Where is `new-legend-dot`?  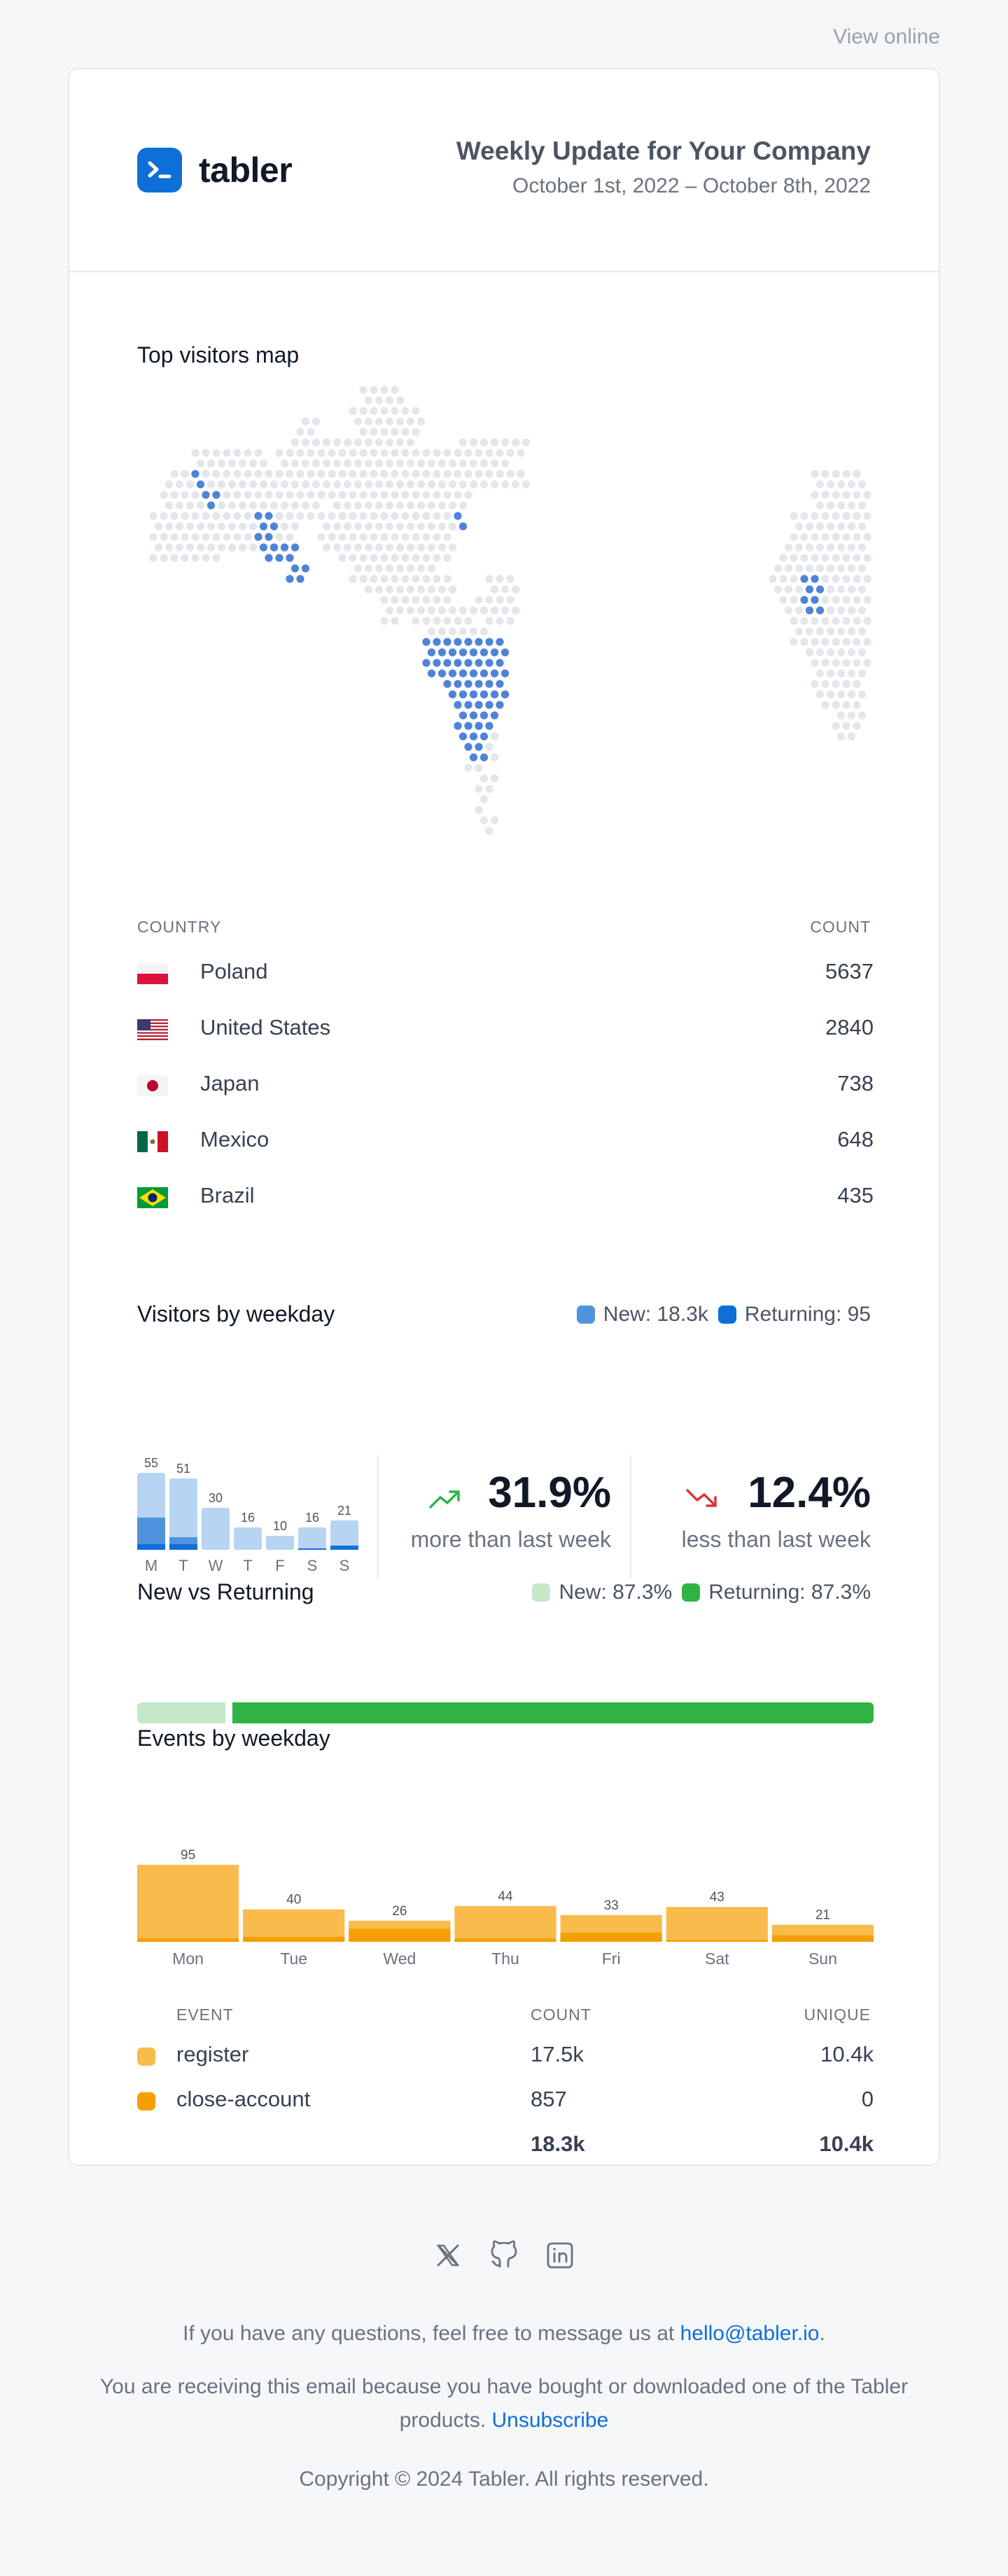 new-legend-dot is located at coordinates (541, 1592).